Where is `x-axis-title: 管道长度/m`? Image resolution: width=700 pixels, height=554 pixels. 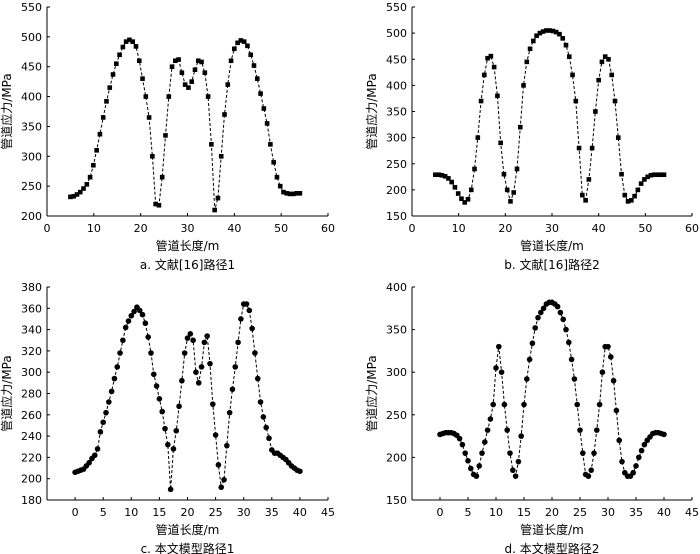
x-axis-title: 管道长度/m is located at coordinates (552, 529).